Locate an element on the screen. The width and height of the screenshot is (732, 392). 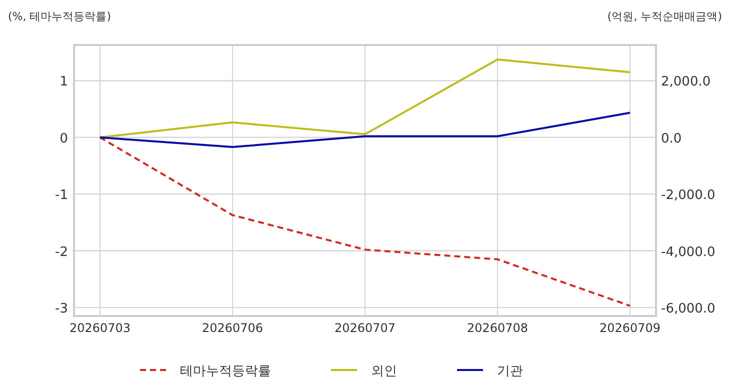
y-tick-label: -1 is located at coordinates (61, 196).